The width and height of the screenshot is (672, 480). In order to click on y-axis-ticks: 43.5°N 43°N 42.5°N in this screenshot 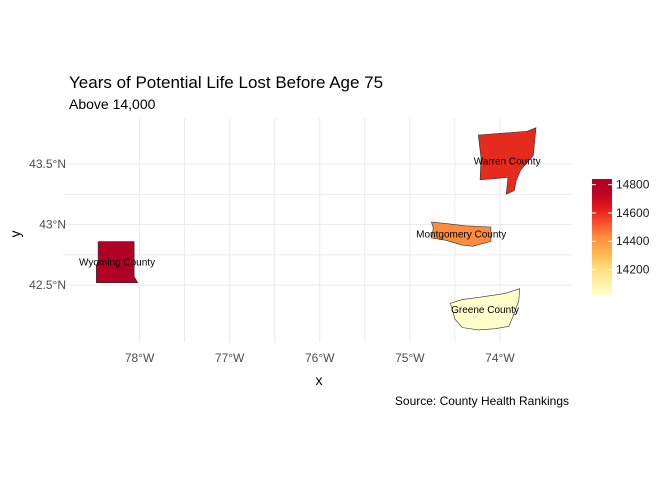, I will do `click(47, 224)`.